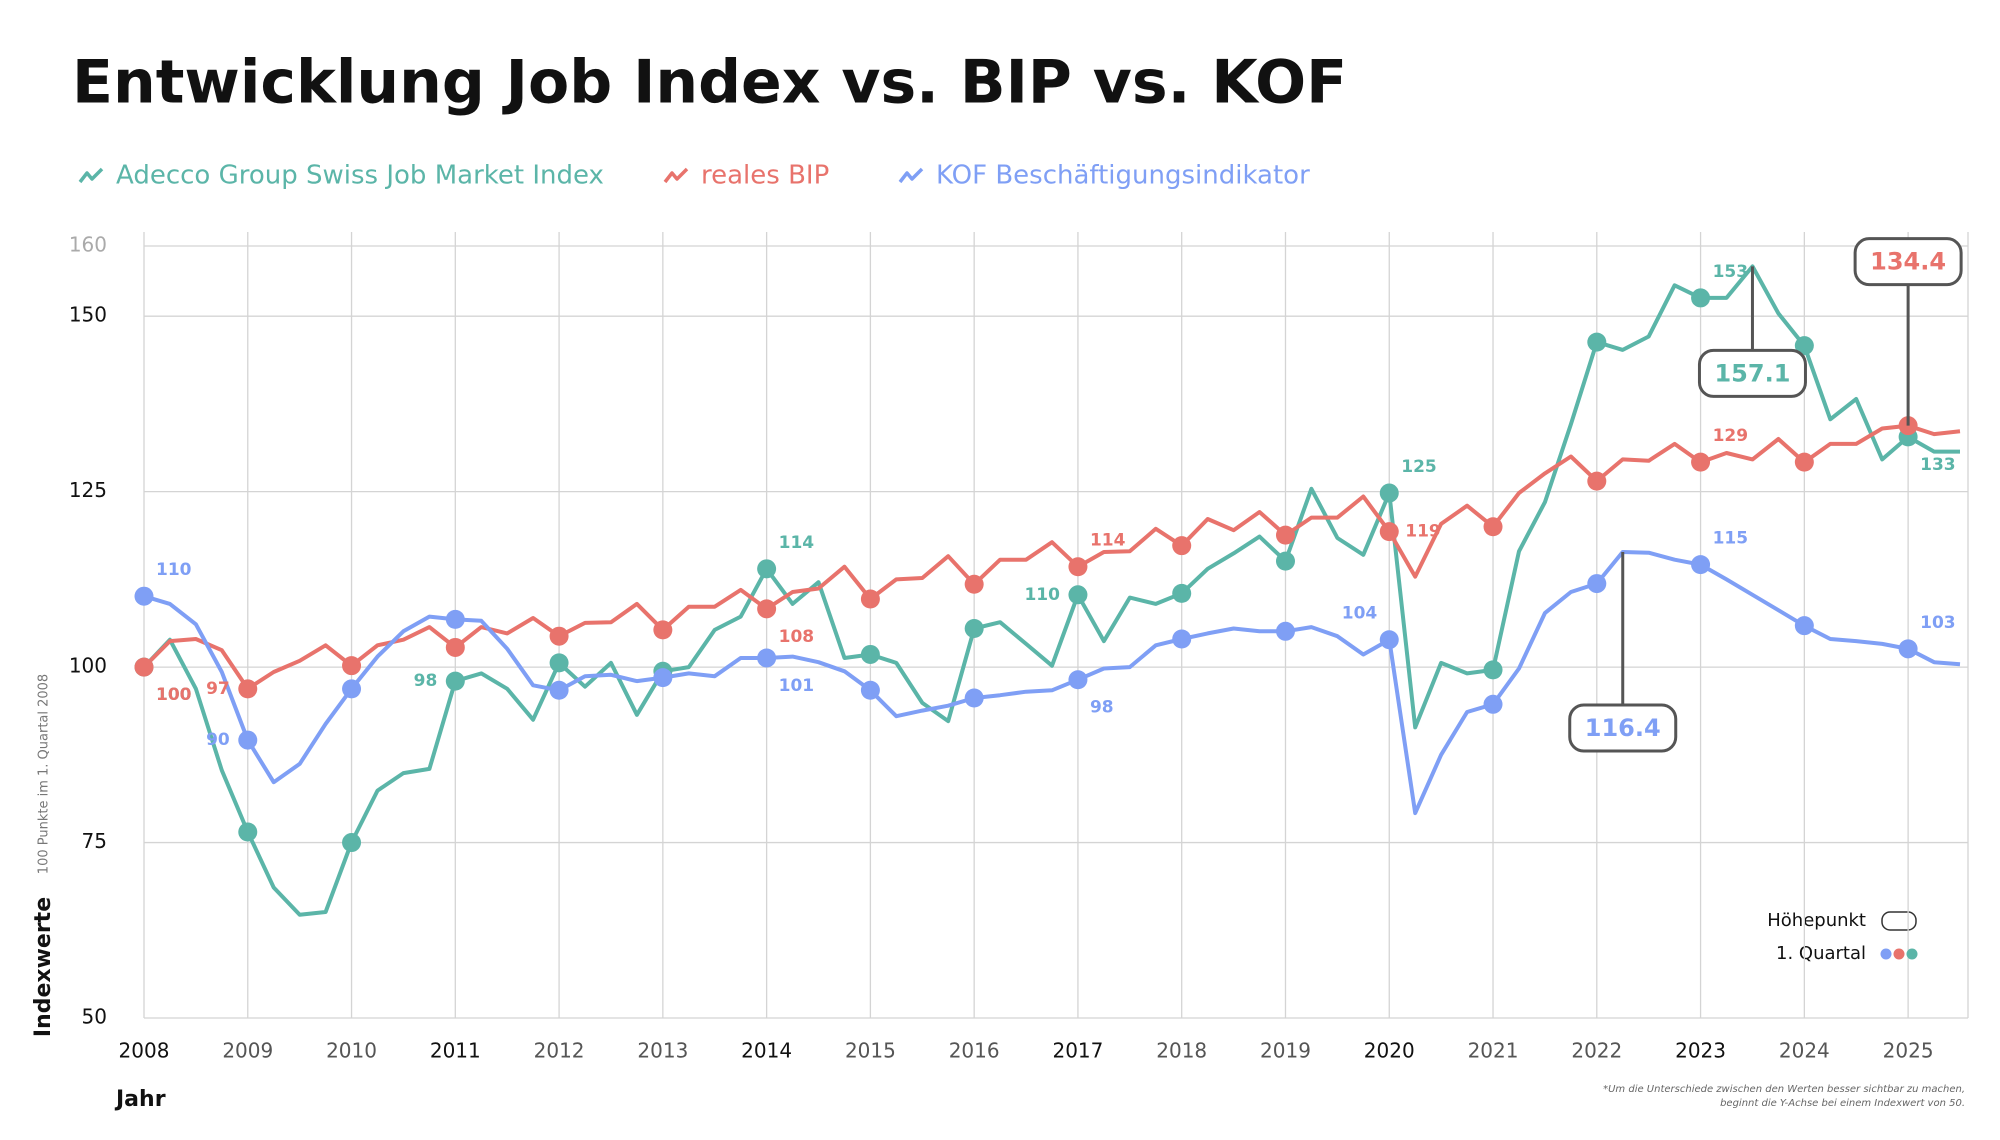 The image size is (2000, 1140). I want to click on key-label: Höhepunkt, so click(1816, 920).